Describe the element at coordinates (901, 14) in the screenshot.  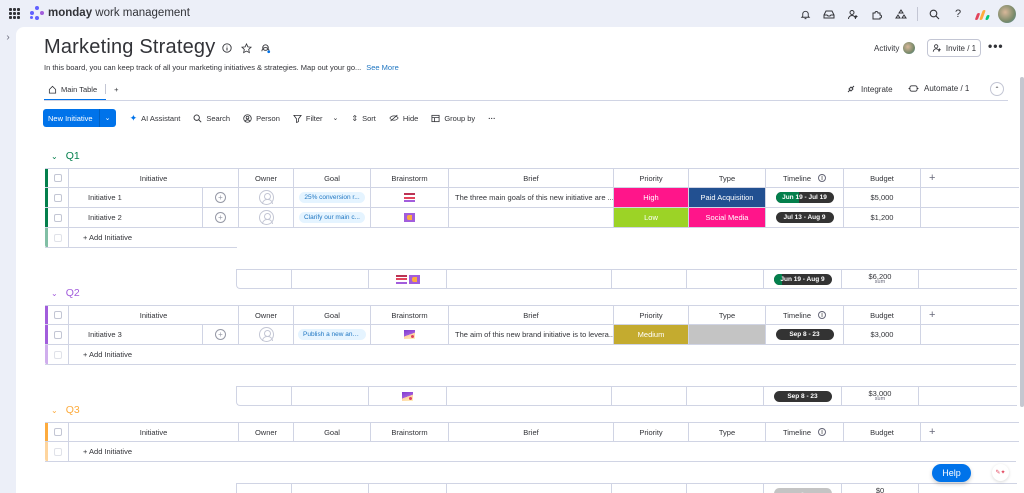
I see `workflows-icon` at that location.